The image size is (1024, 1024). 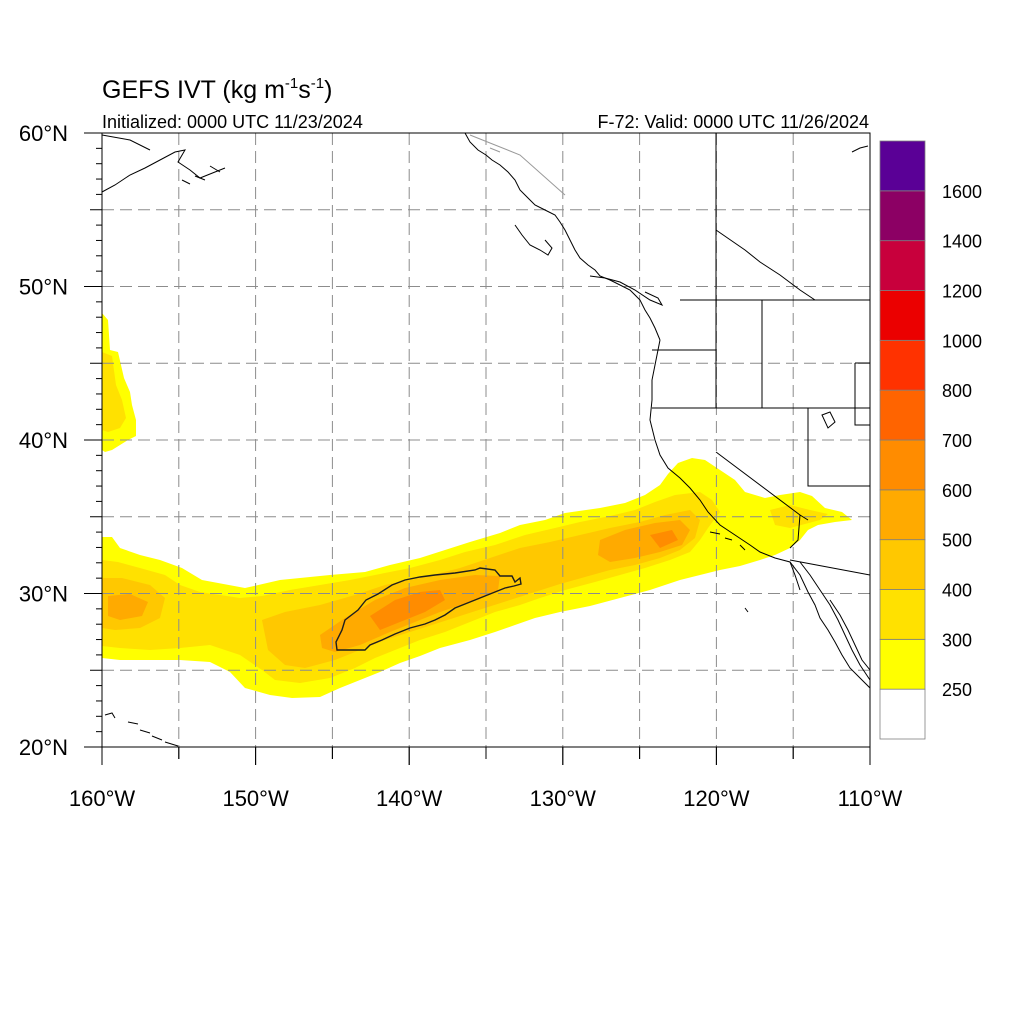 What do you see at coordinates (734, 122) in the screenshot?
I see `valid-time: F-72: Valid: 0000 UTC 11/26/2024` at bounding box center [734, 122].